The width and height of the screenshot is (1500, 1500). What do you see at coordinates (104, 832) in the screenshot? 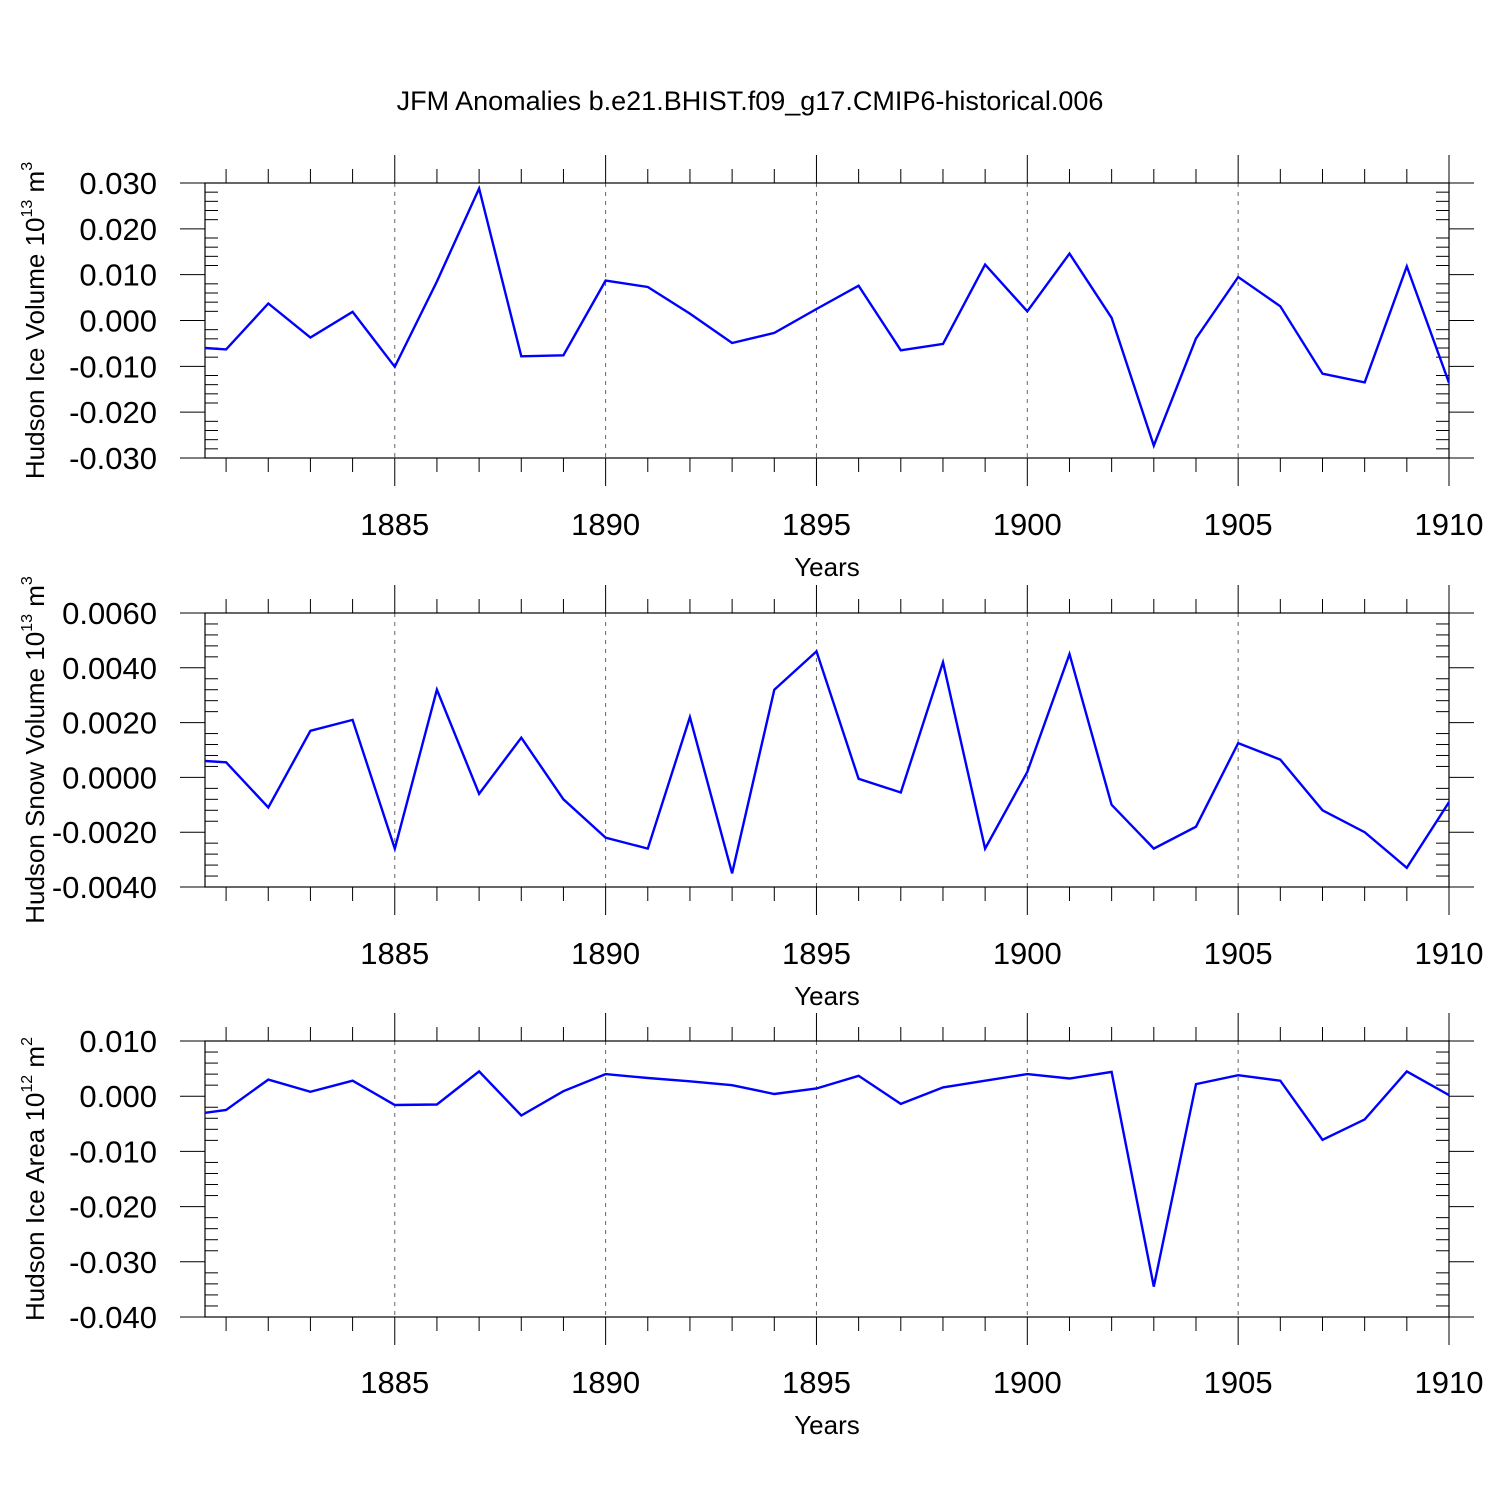
I see `y-tick-label: -0.0020` at bounding box center [104, 832].